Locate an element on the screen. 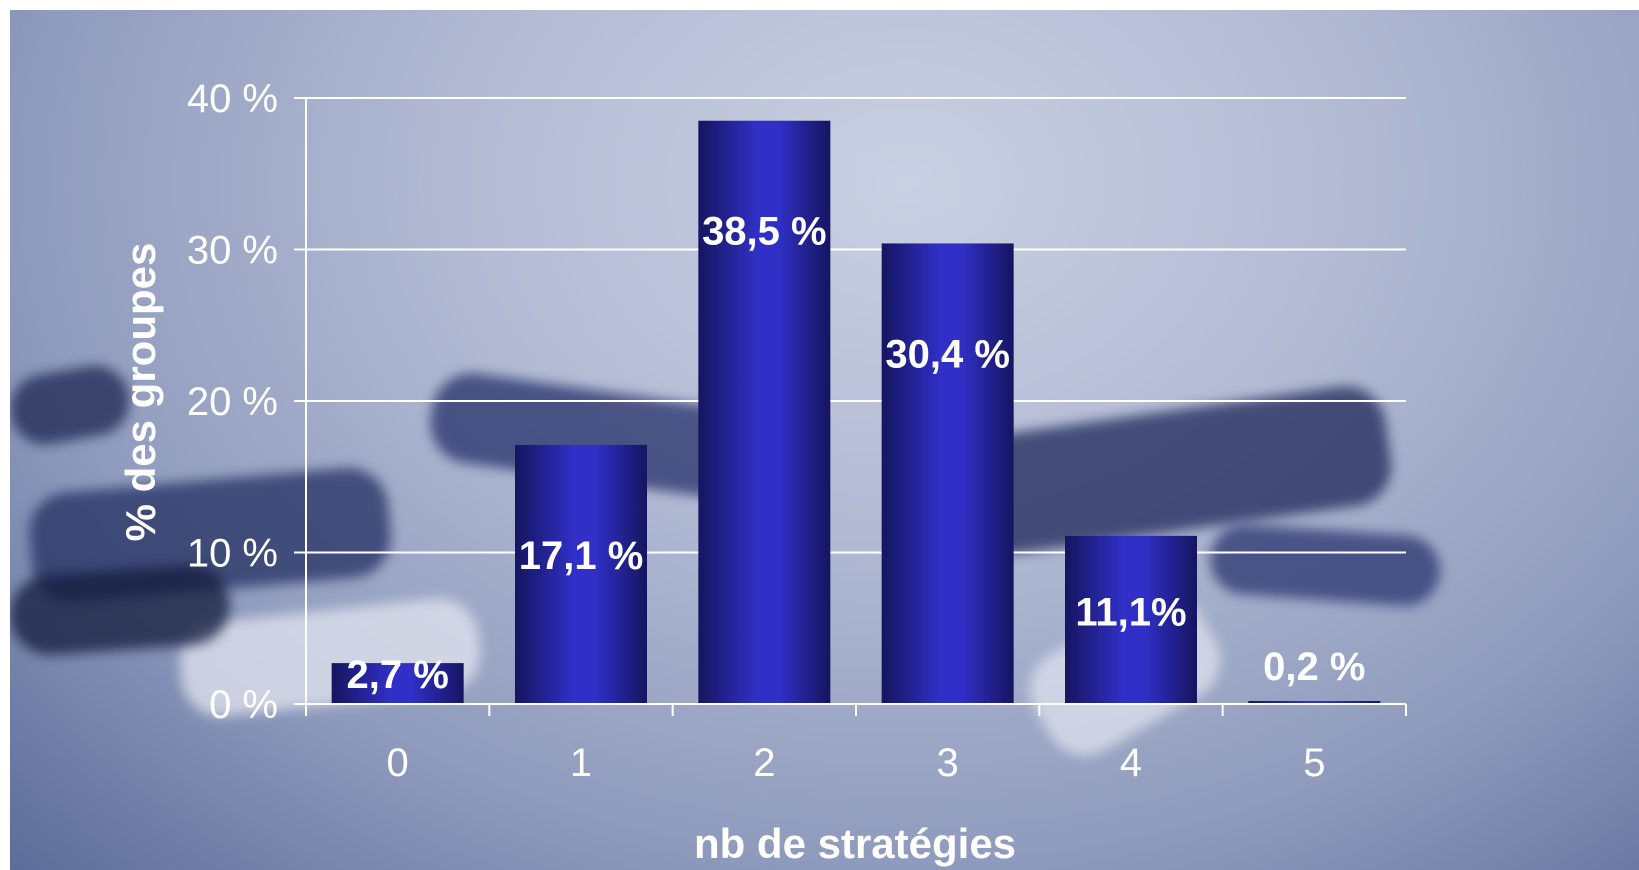  y-tick-label: 40 % is located at coordinates (232, 99).